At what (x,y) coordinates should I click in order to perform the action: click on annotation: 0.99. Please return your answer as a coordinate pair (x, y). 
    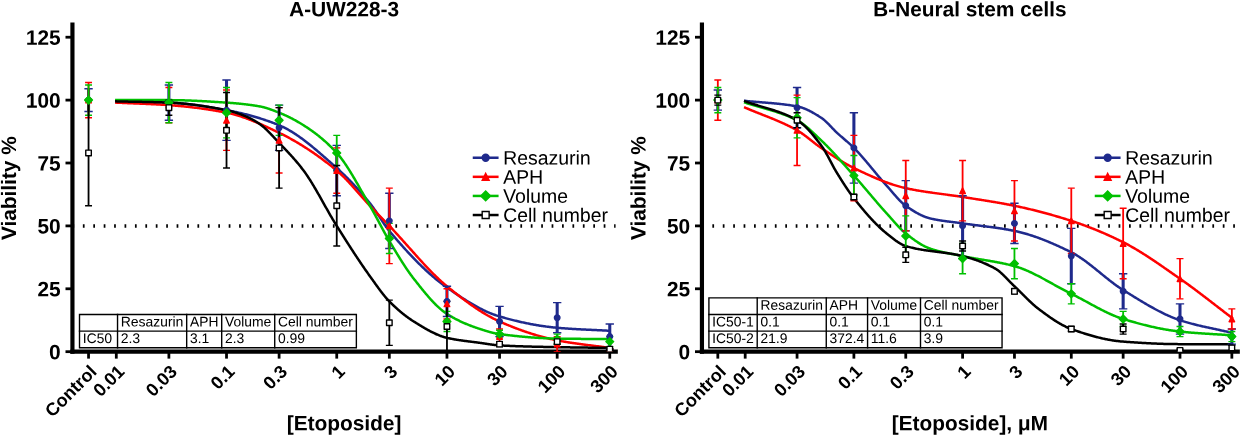
    Looking at the image, I should click on (291, 338).